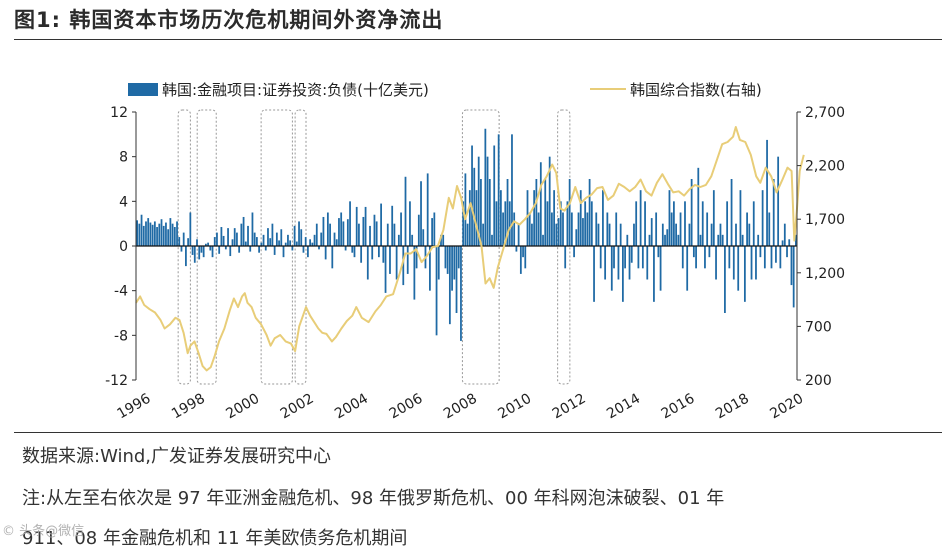  I want to click on x-tick-label-3: 2002, so click(297, 407).